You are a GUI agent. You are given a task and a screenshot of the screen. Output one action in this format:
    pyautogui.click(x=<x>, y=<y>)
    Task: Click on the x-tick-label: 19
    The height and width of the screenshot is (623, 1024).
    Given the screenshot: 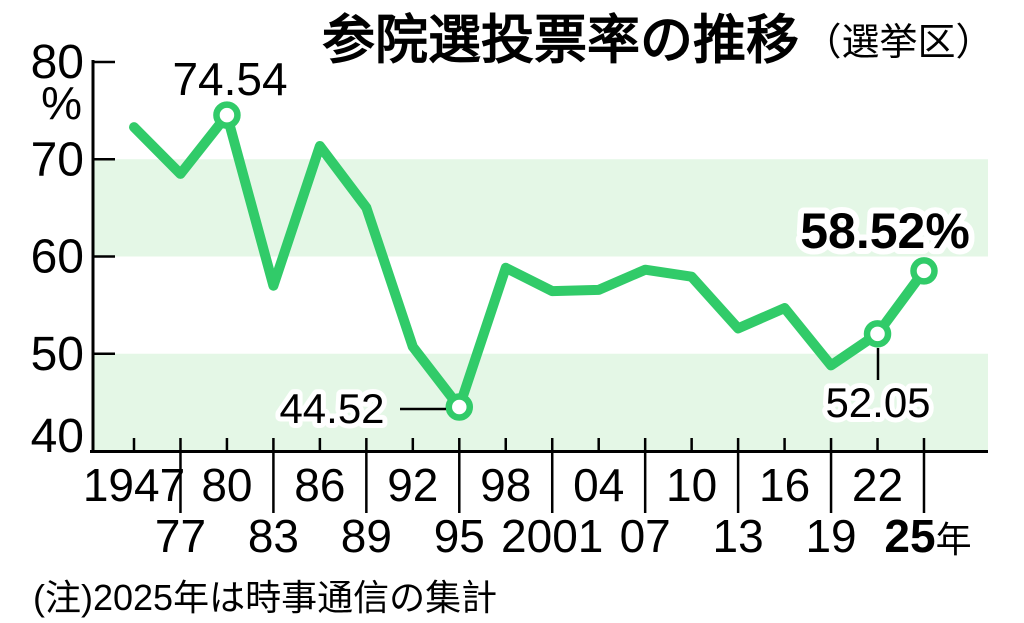 What is the action you would take?
    pyautogui.click(x=830, y=536)
    